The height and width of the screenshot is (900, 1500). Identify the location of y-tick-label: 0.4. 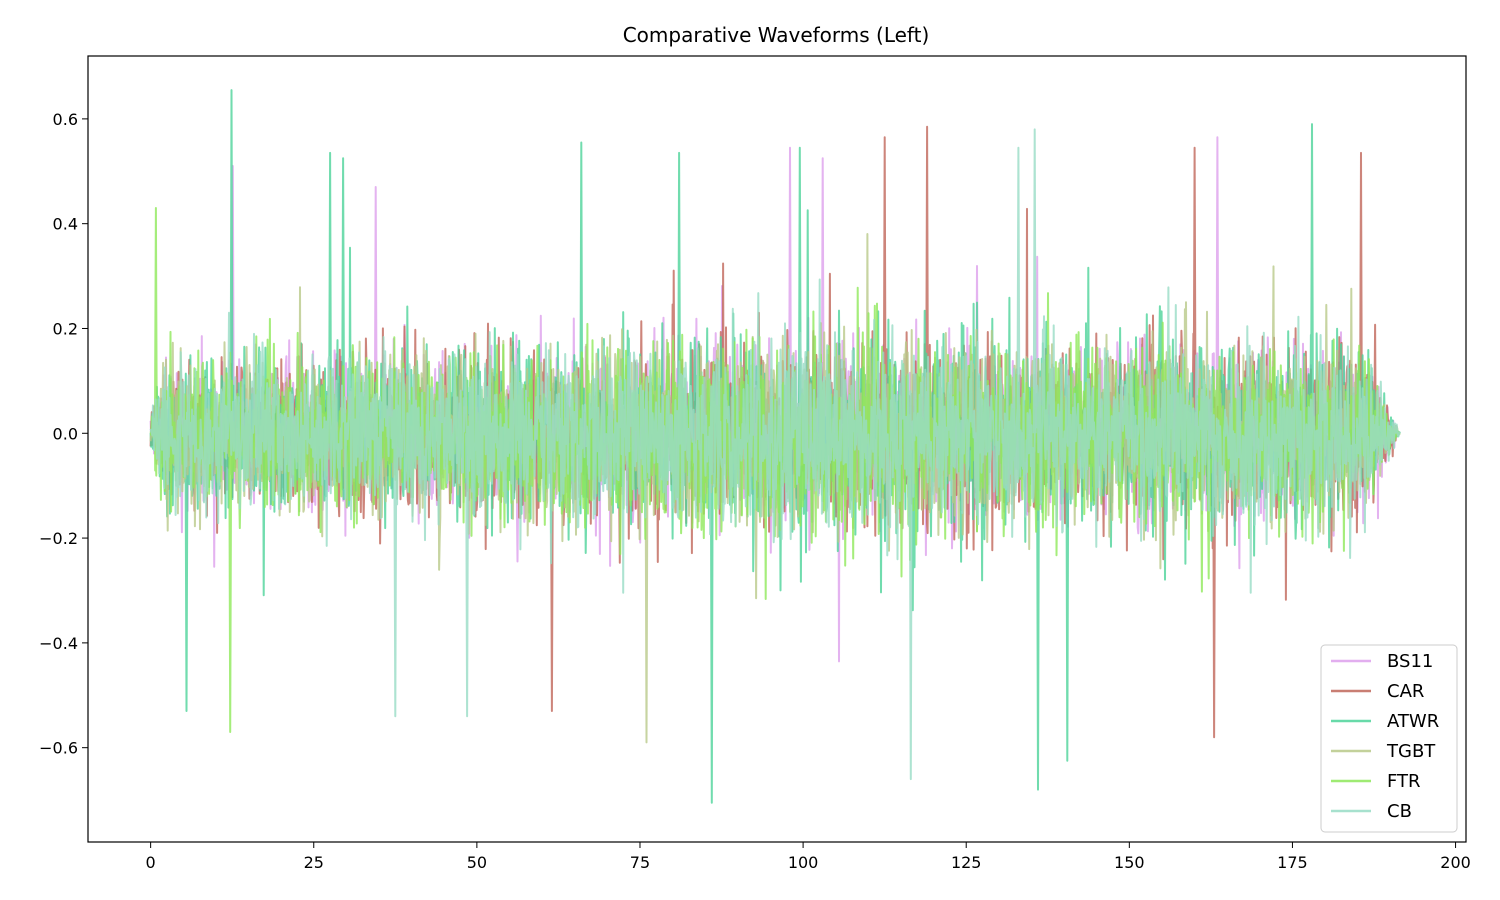
(65, 224).